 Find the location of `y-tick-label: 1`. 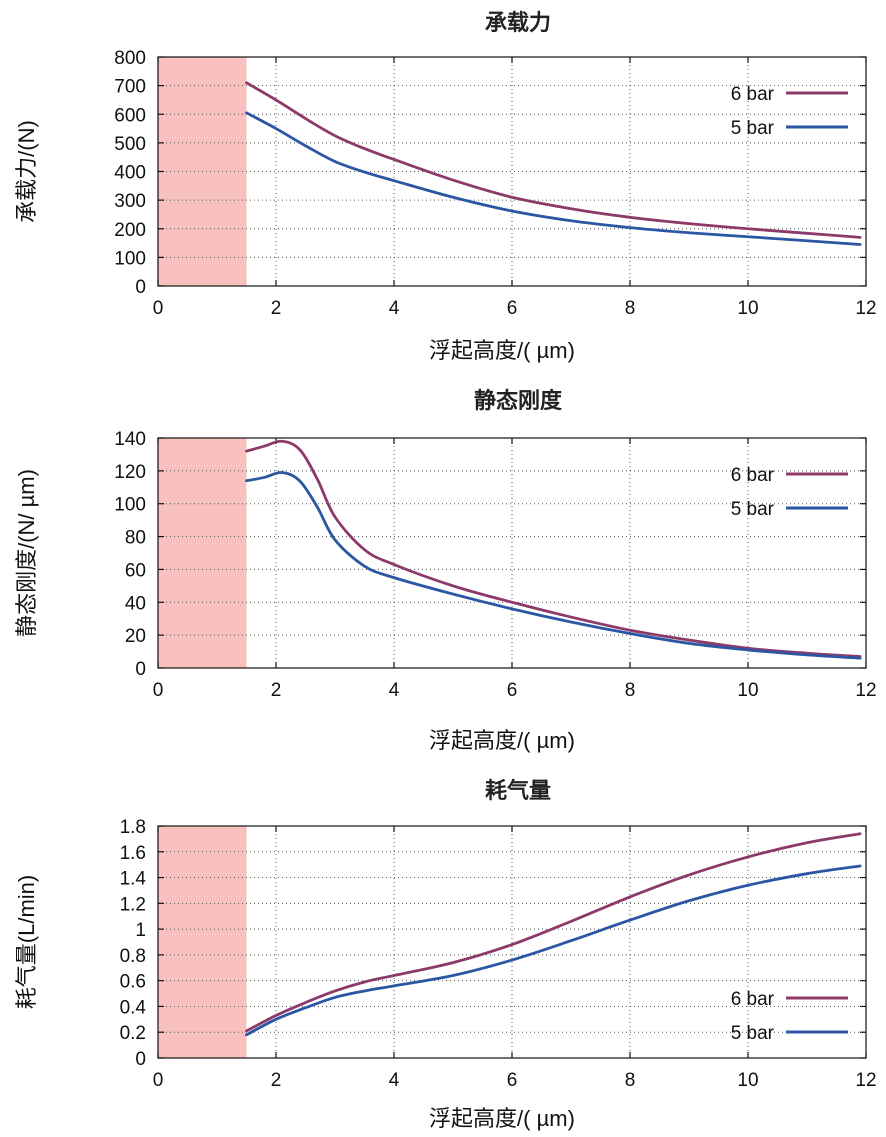

y-tick-label: 1 is located at coordinates (140, 930).